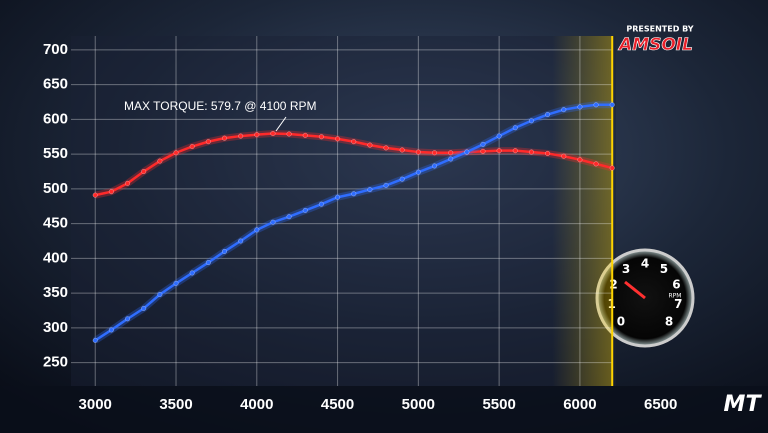 The image size is (768, 433). What do you see at coordinates (55, 292) in the screenshot?
I see `y-tick-label: 350` at bounding box center [55, 292].